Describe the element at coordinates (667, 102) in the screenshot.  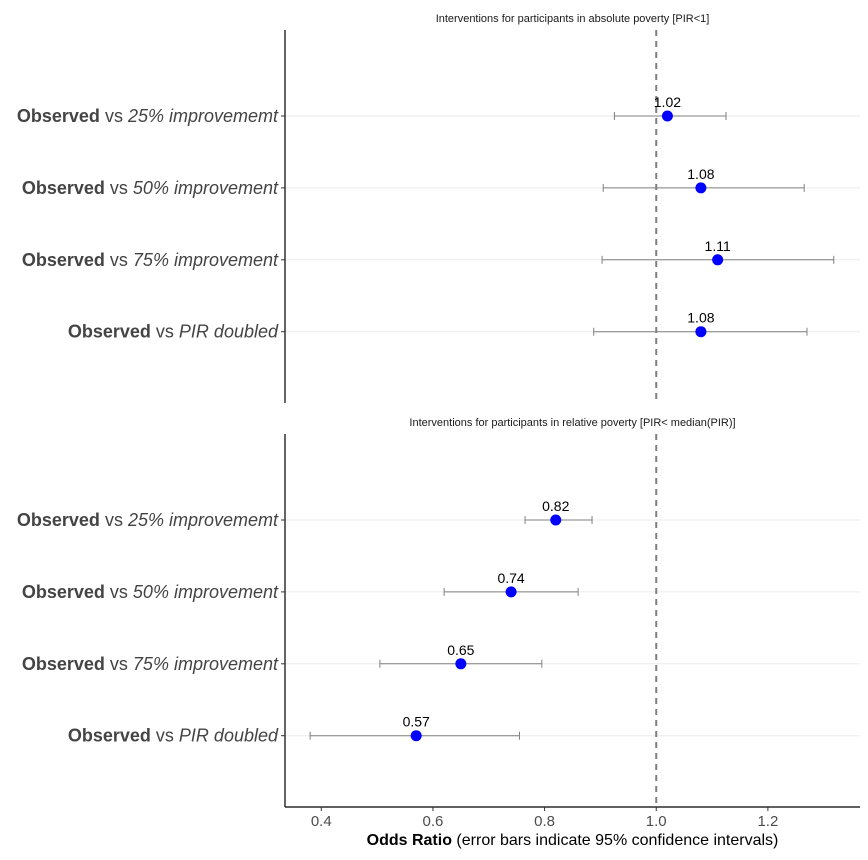
I see `data-label: 1.02` at that location.